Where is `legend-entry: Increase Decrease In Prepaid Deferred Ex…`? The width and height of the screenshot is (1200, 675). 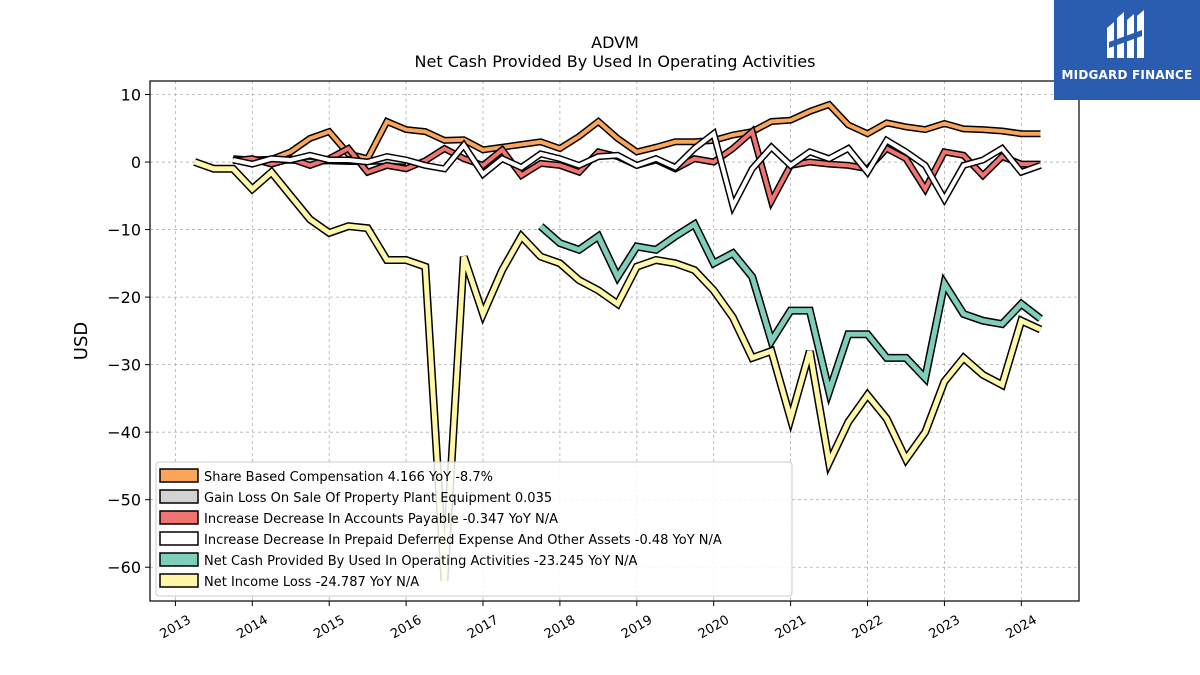 legend-entry: Increase Decrease In Prepaid Deferred Ex… is located at coordinates (463, 540).